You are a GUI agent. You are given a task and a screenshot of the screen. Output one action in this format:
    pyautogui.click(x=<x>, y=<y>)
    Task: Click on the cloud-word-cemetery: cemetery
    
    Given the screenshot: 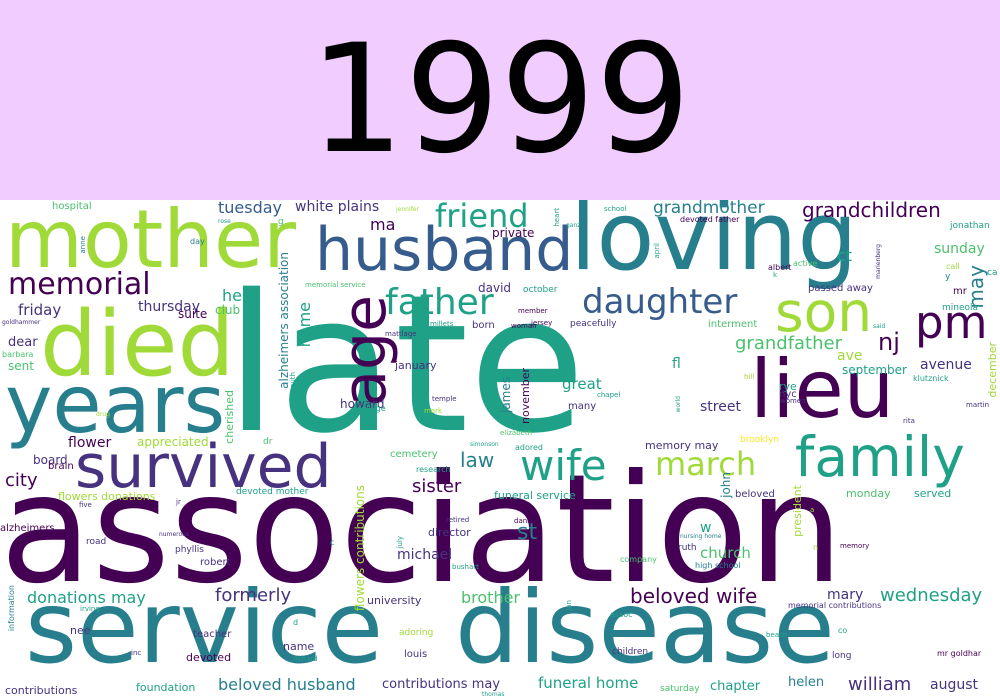 What is the action you would take?
    pyautogui.click(x=414, y=454)
    